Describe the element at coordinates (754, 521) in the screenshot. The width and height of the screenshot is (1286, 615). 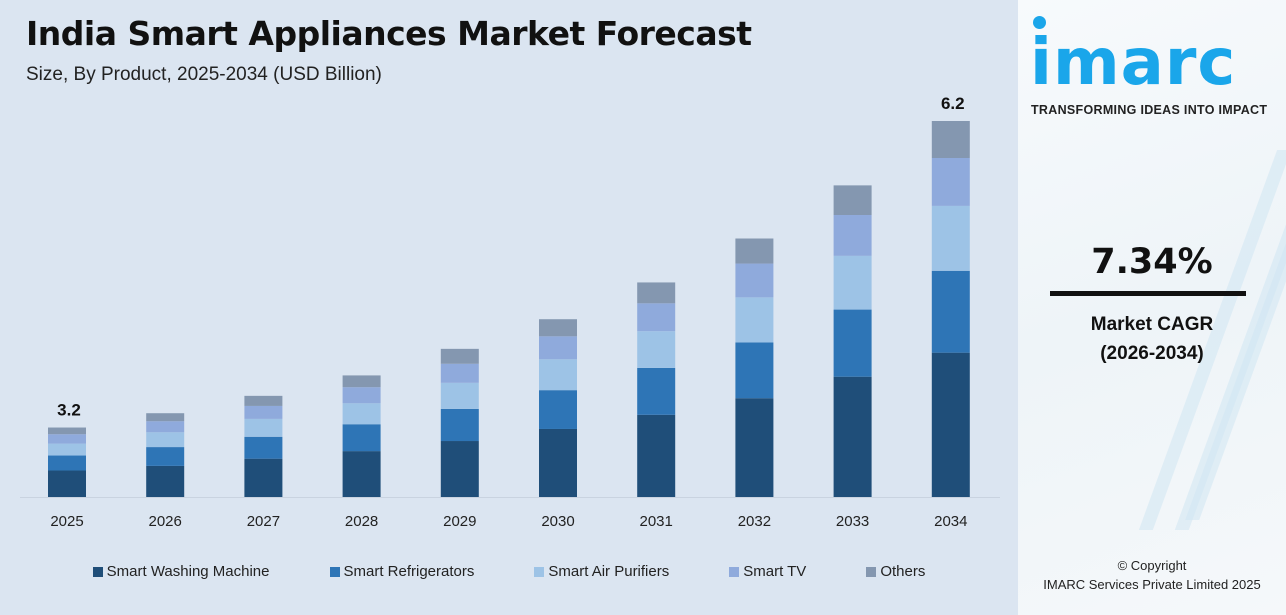
I see `x-tick-label: 2032` at that location.